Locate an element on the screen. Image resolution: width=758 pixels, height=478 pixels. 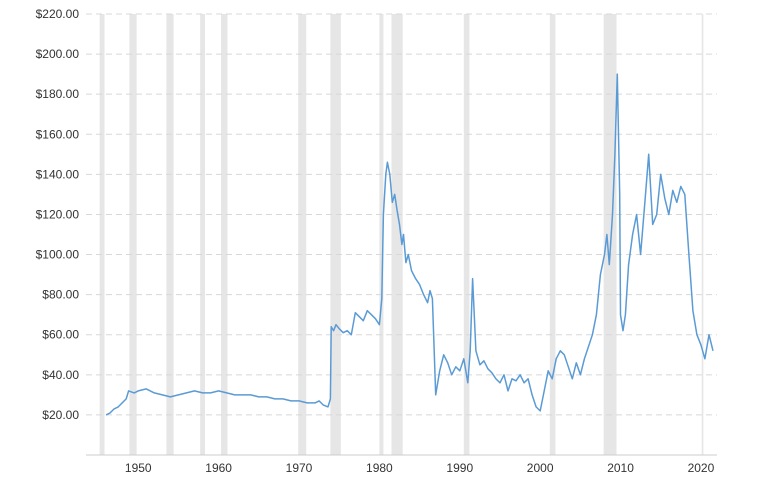
x-tick-label: 1990 is located at coordinates (459, 468).